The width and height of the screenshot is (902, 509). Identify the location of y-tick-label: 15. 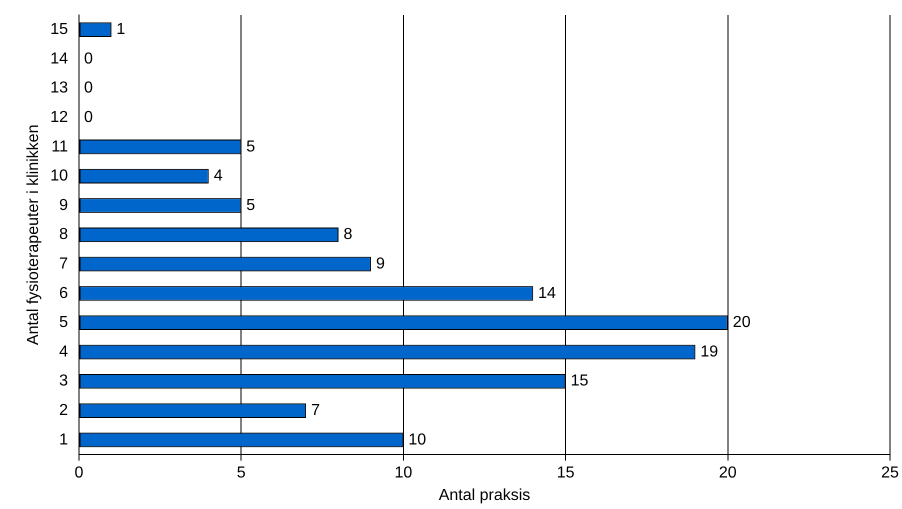
(59, 29).